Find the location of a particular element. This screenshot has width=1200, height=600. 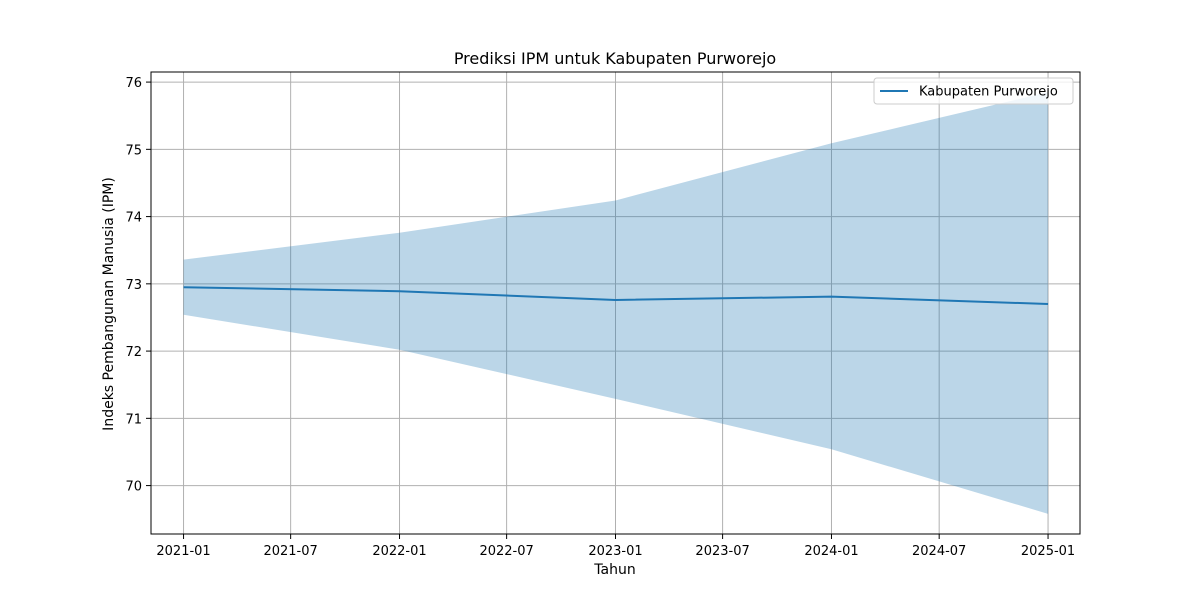

y-tick-label: 75 is located at coordinates (133, 150).